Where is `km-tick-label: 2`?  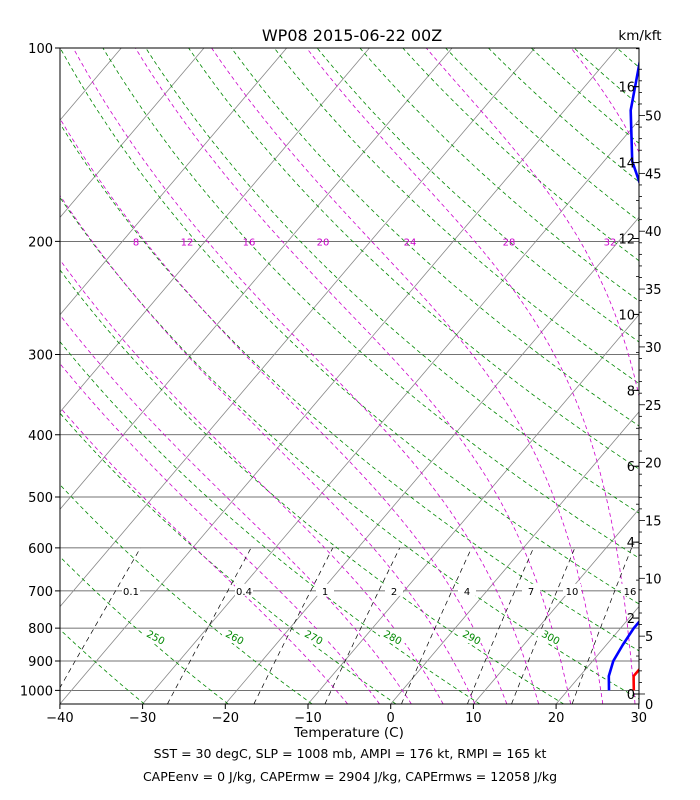 km-tick-label: 2 is located at coordinates (631, 619).